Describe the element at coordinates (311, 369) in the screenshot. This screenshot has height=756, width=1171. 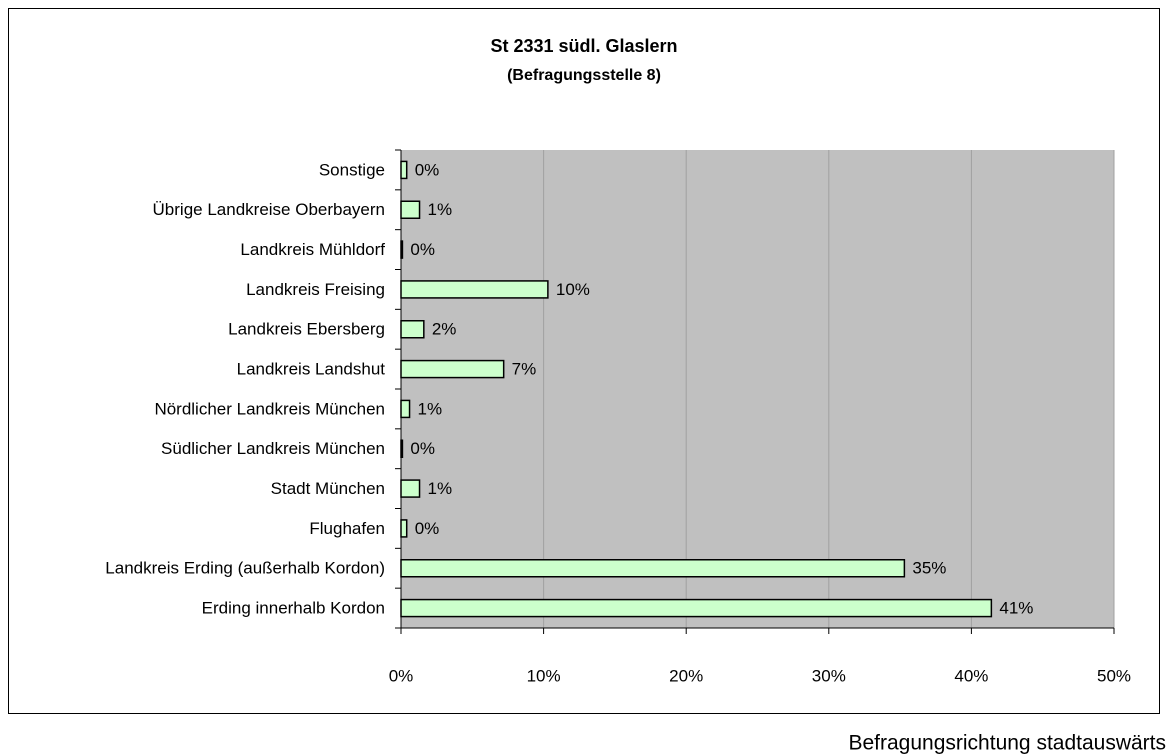
I see `y-tick-label: Landkreis Landshut` at that location.